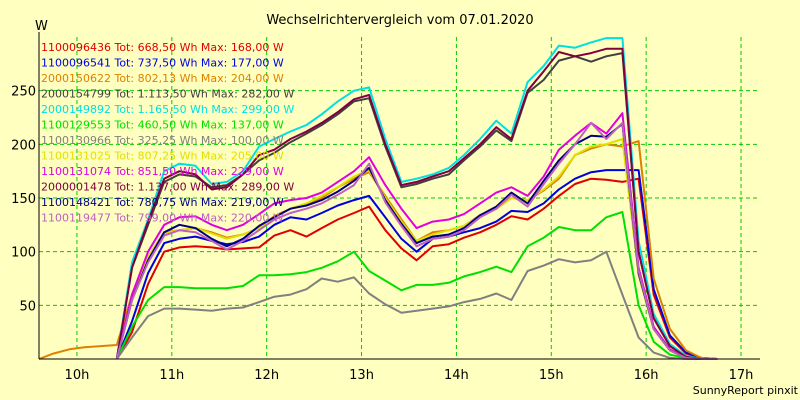 The height and width of the screenshot is (400, 800). I want to click on y-tick-label: 250, so click(23, 92).